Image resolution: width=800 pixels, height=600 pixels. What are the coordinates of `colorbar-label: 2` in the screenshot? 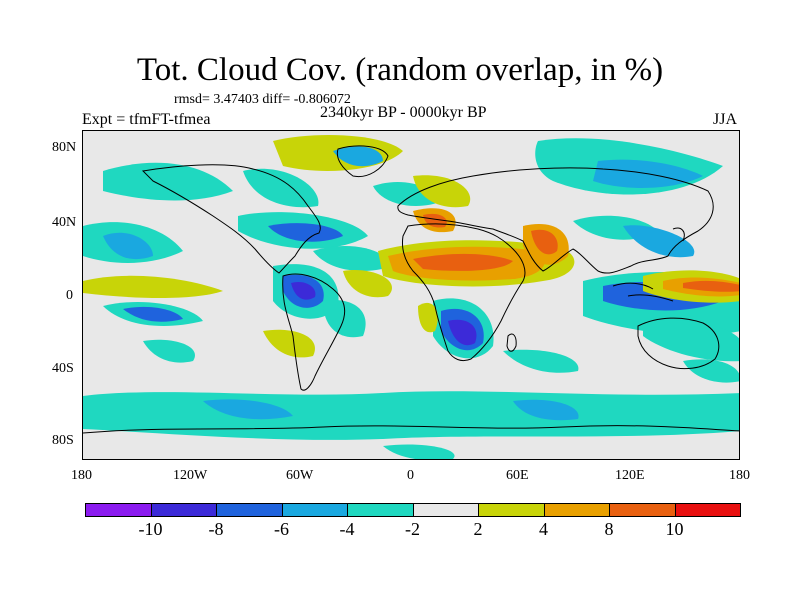 It's located at (478, 529).